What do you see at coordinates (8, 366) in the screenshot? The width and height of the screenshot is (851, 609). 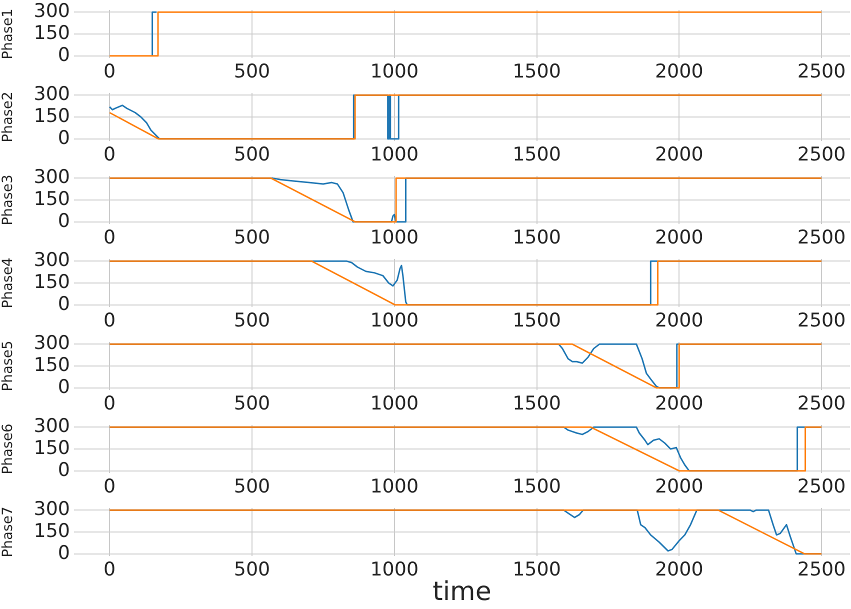 I see `y-axis-title: Phase5` at bounding box center [8, 366].